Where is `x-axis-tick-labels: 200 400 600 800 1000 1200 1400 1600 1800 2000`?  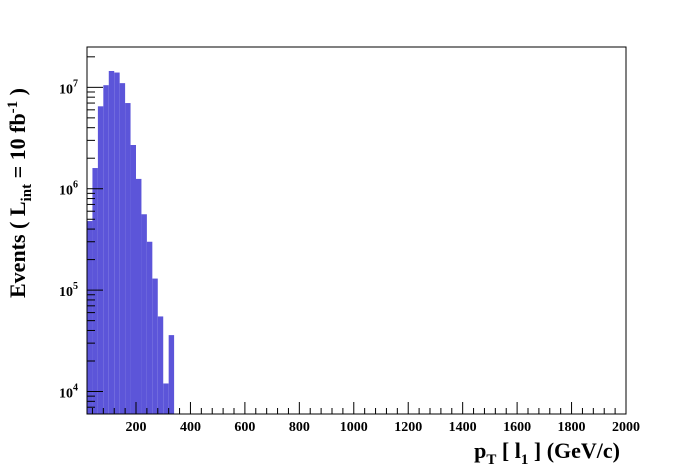
x-axis-tick-labels: 200 400 600 800 1000 1200 1400 1600 1800 2000 is located at coordinates (383, 427).